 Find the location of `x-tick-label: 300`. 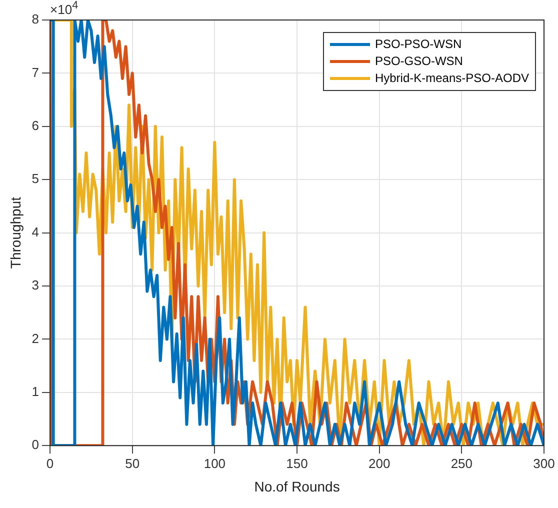

x-tick-label: 300 is located at coordinates (544, 463).